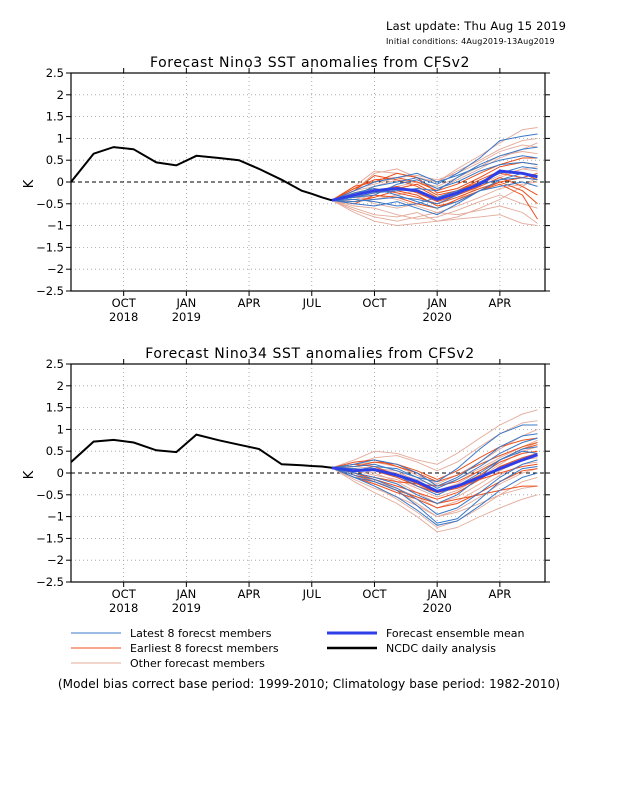 This screenshot has height=800, width=618. I want to click on legend-item-label: Forecast ensemble mean, so click(455, 633).